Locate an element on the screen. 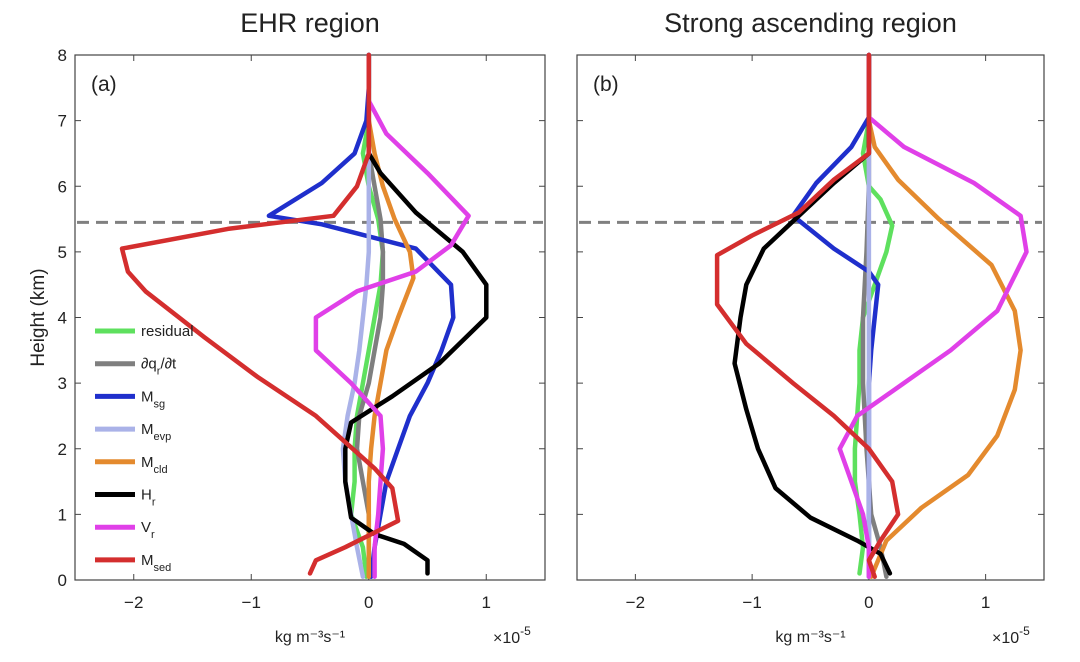  legend: residual ∂qr/∂t Msg Mevp Mcld Hr Vr Msed is located at coordinates (144, 448).